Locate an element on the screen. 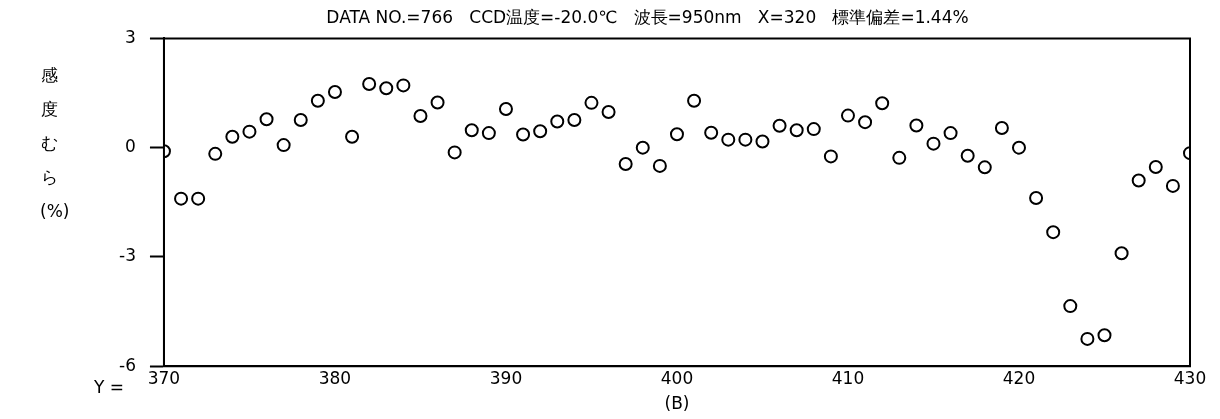 Image resolution: width=1220 pixels, height=419 pixels. y-tick-label: 0 is located at coordinates (130, 146).